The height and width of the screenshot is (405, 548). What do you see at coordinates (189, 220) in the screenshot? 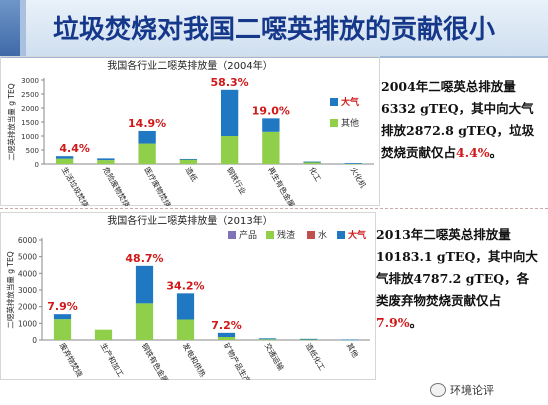
I see `chart-title: 我国各行业二噁英排放量（2013年）` at bounding box center [189, 220].